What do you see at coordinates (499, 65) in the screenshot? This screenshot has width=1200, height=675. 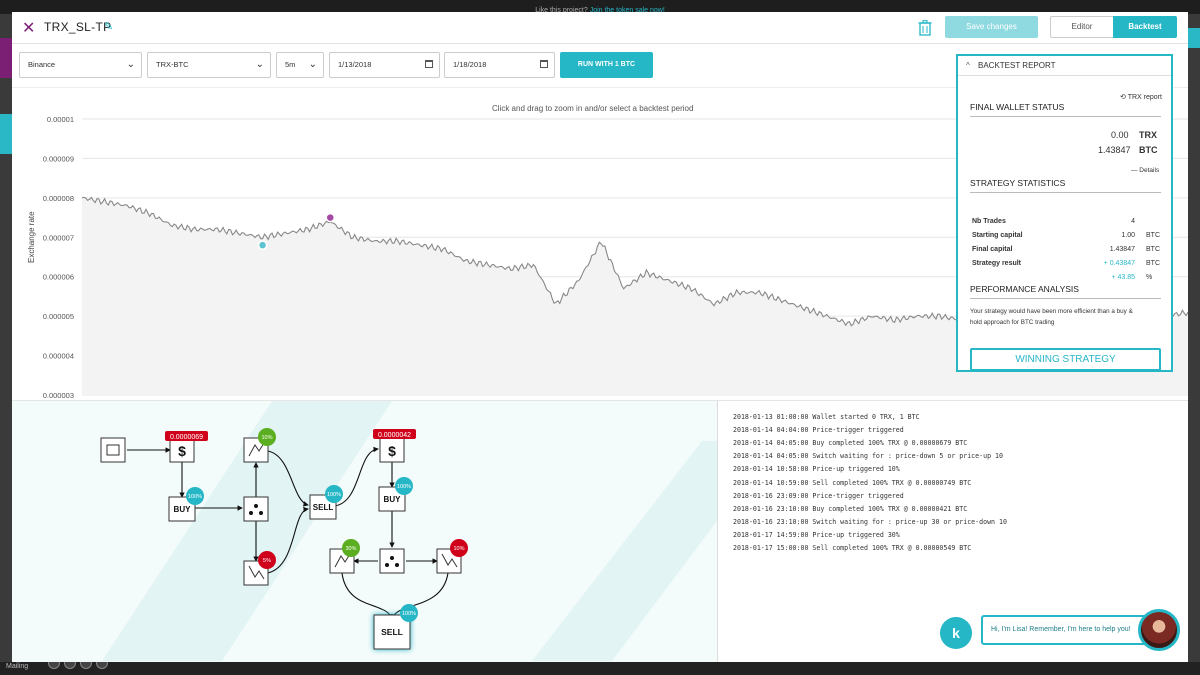 I see `end-date-input: 1/18/2018` at bounding box center [499, 65].